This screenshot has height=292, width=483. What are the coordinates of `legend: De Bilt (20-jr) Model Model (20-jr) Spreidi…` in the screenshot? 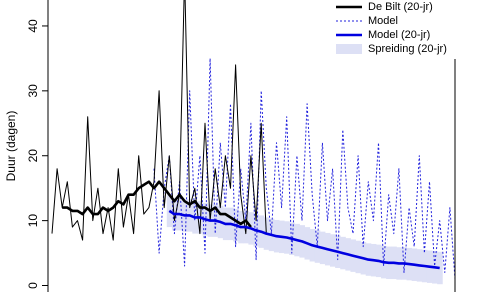 It's located at (404, 29).